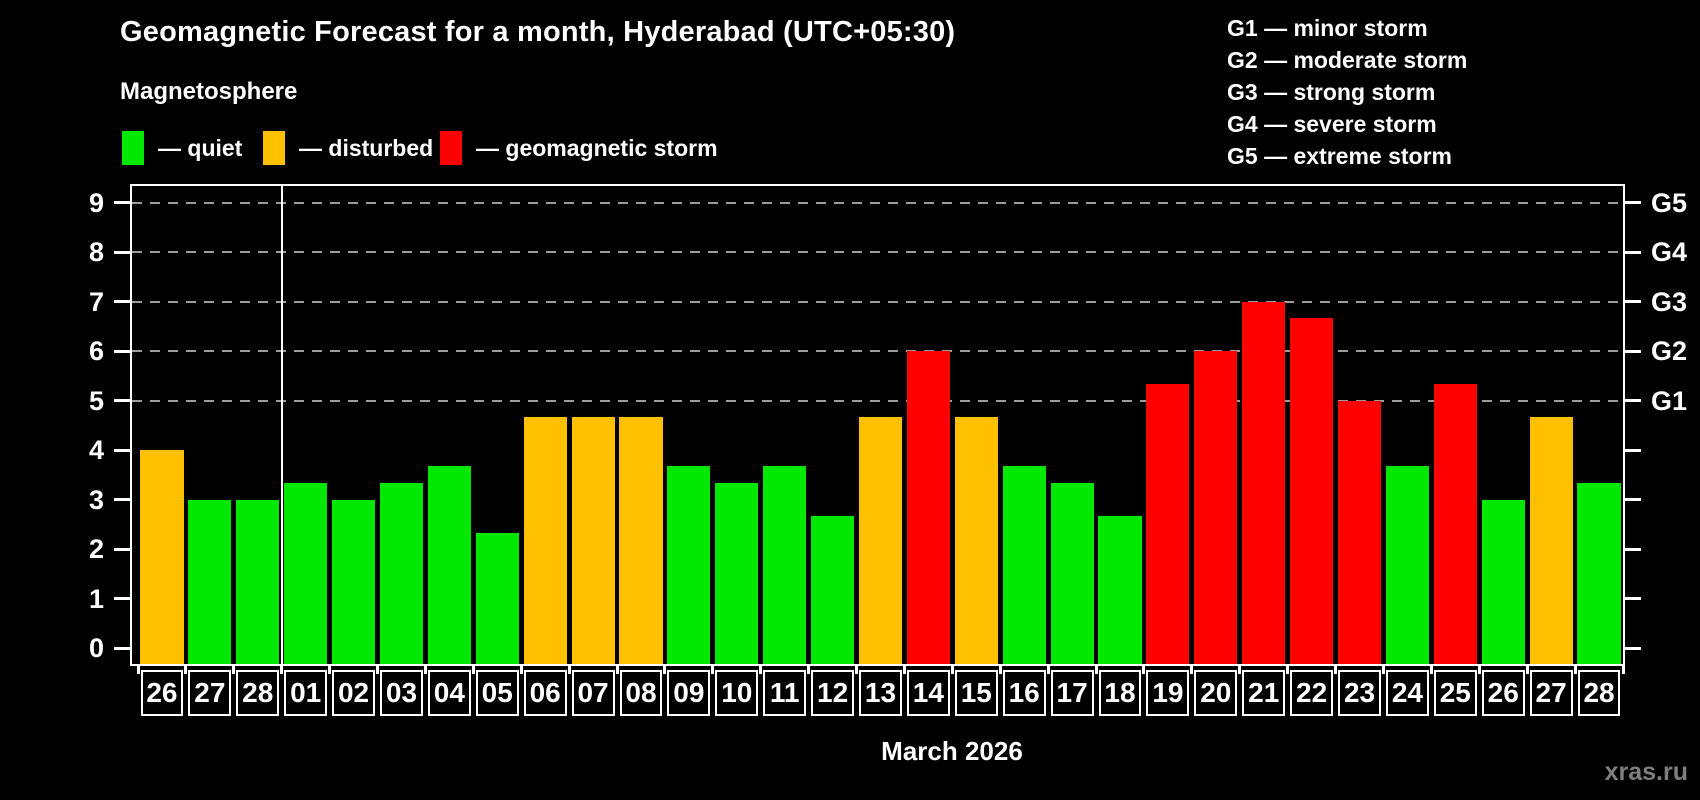 The height and width of the screenshot is (800, 1700). I want to click on legend-label-quiet: — quiet, so click(200, 147).